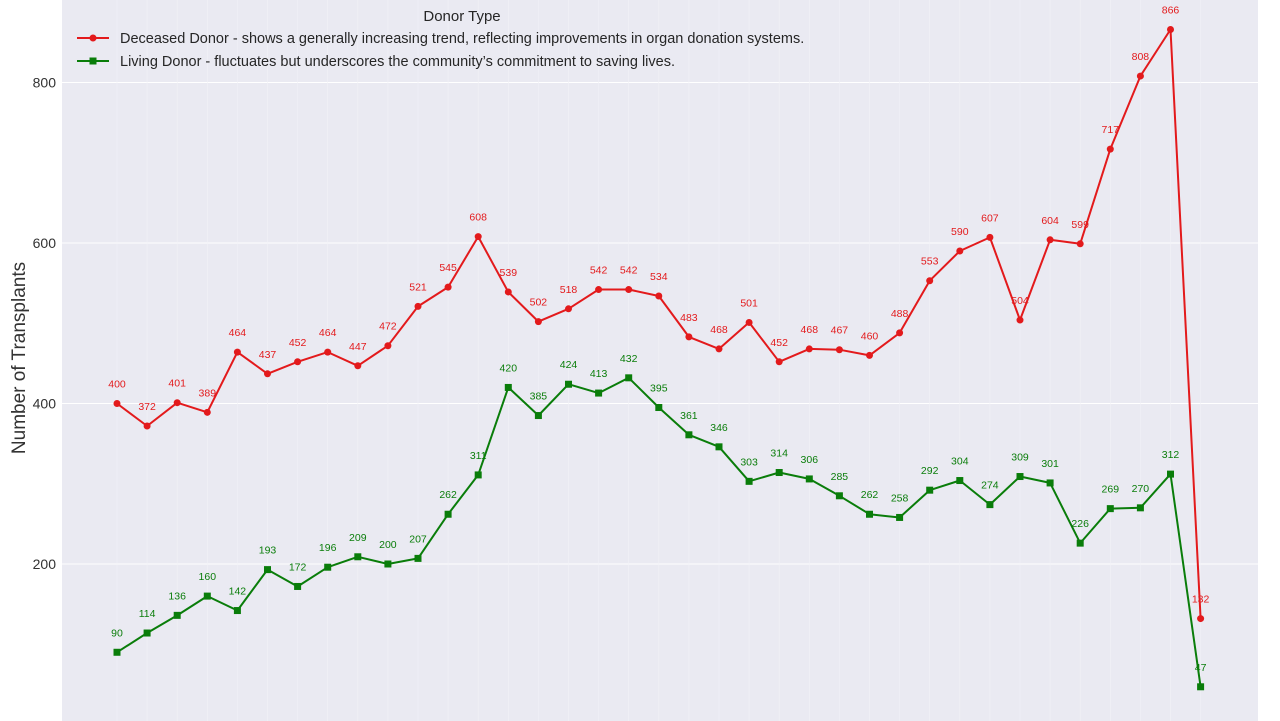 This screenshot has width=1280, height=721. Describe the element at coordinates (659, 389) in the screenshot. I see `data-label: 395` at that location.